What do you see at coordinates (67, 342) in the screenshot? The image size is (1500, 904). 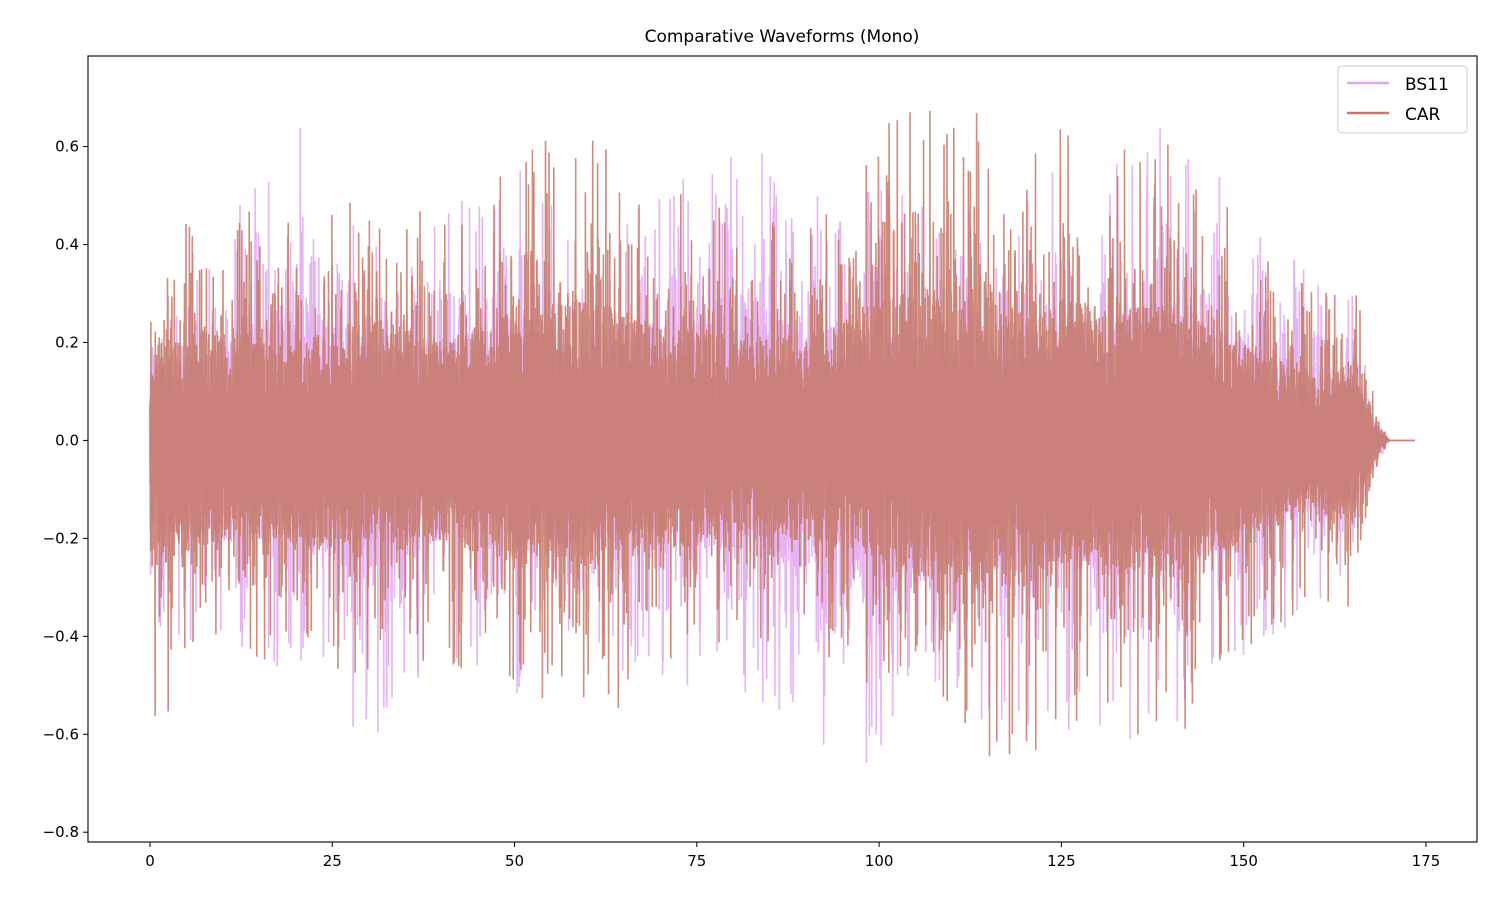 I see `y-tick-label: 0.2` at bounding box center [67, 342].